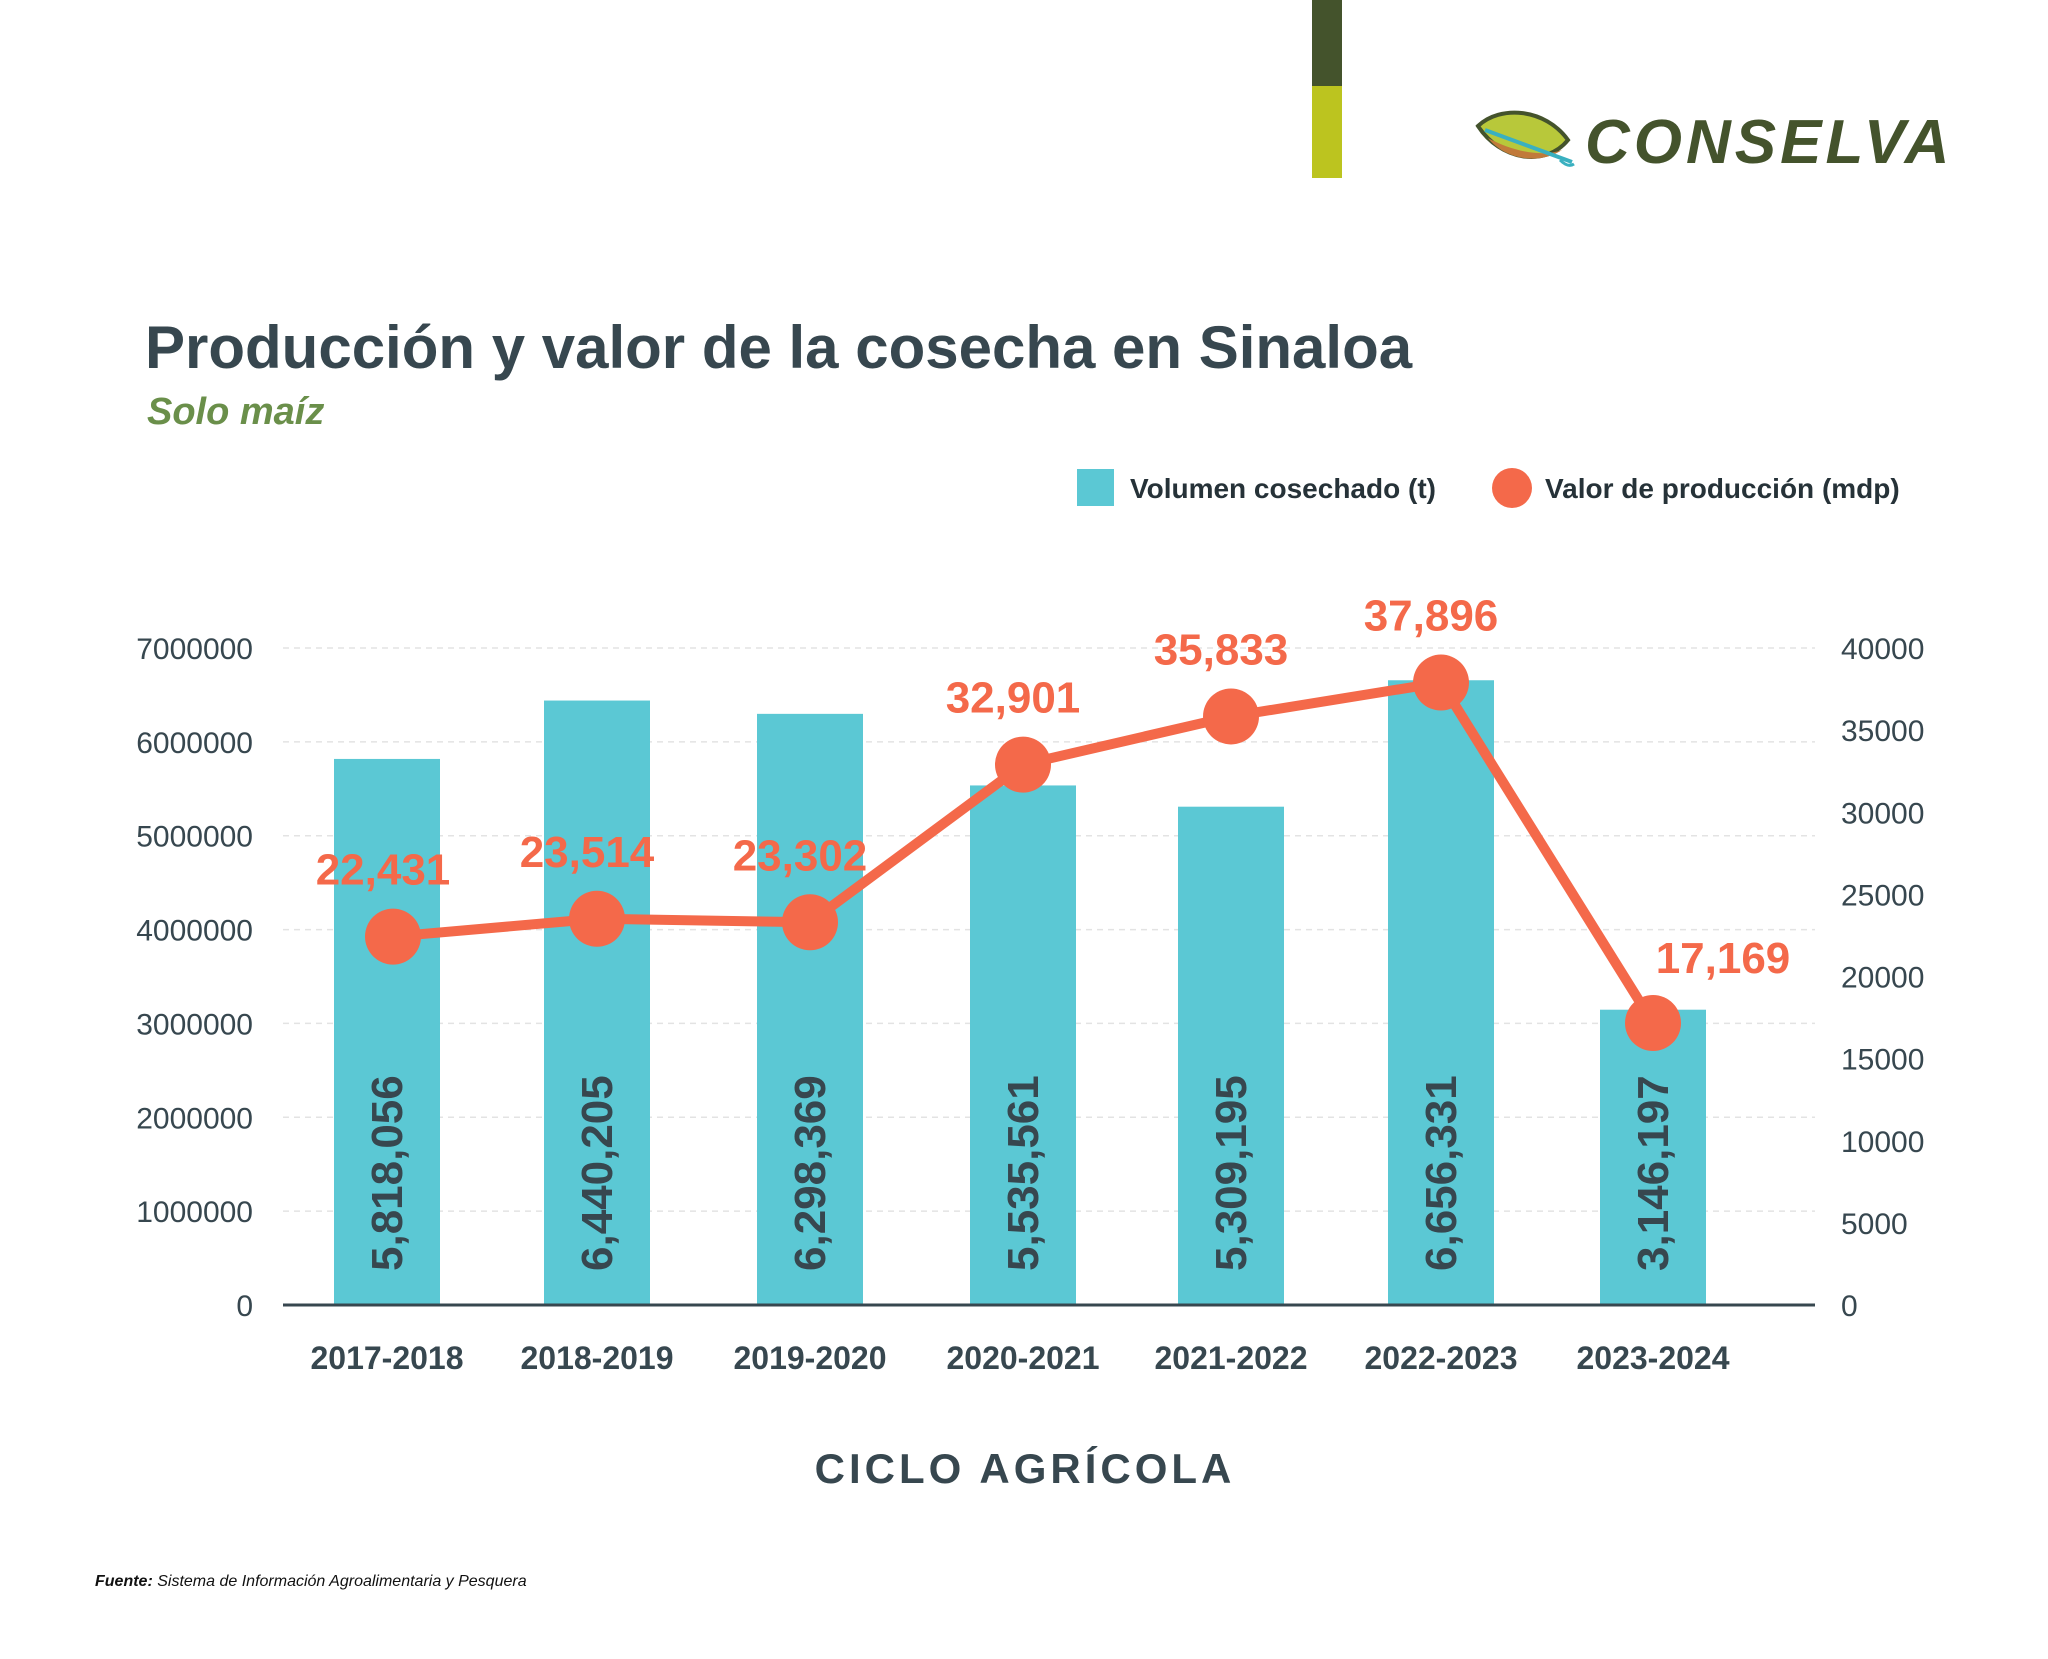 The height and width of the screenshot is (1659, 2048). I want to click on right-tick-label: 5000, so click(1874, 1224).